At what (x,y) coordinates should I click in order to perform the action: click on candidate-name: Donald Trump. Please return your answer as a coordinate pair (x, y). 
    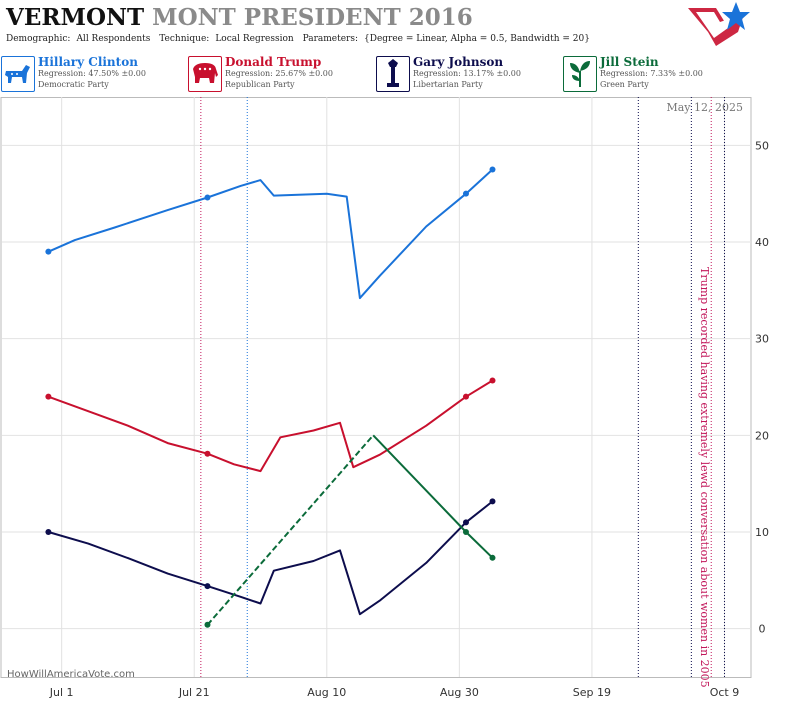
    Looking at the image, I should click on (273, 62).